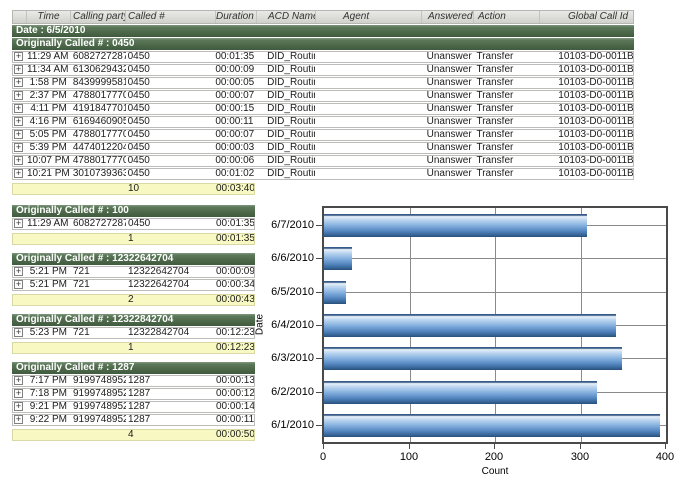 This screenshot has height=485, width=676. What do you see at coordinates (159, 285) in the screenshot?
I see `cell-called: 12322642704` at bounding box center [159, 285].